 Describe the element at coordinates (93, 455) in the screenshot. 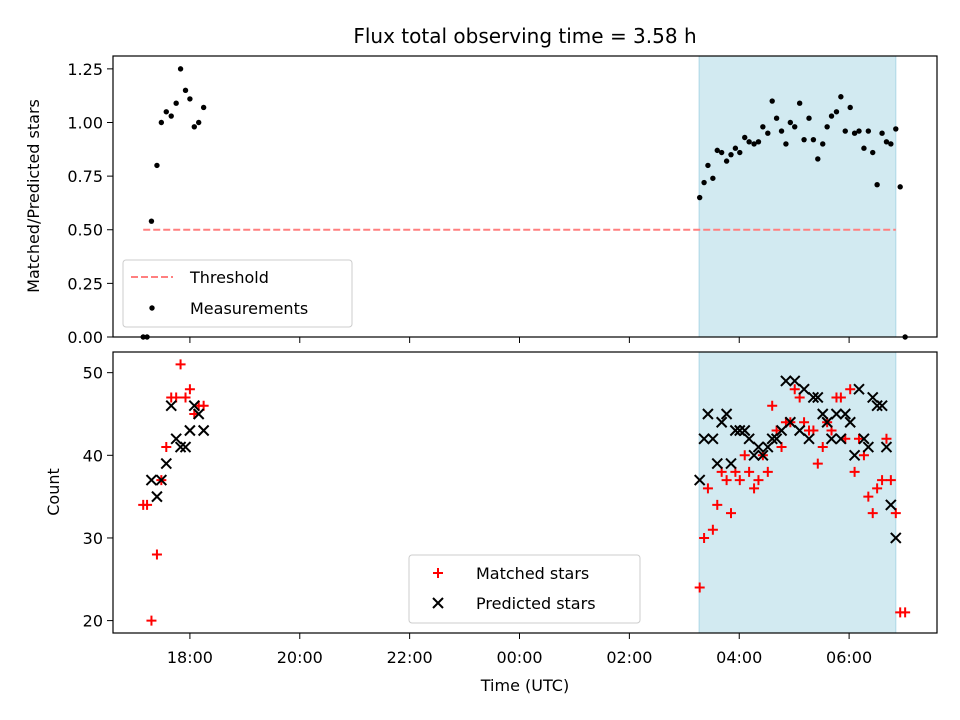

I see `y-tick-label: 40` at that location.